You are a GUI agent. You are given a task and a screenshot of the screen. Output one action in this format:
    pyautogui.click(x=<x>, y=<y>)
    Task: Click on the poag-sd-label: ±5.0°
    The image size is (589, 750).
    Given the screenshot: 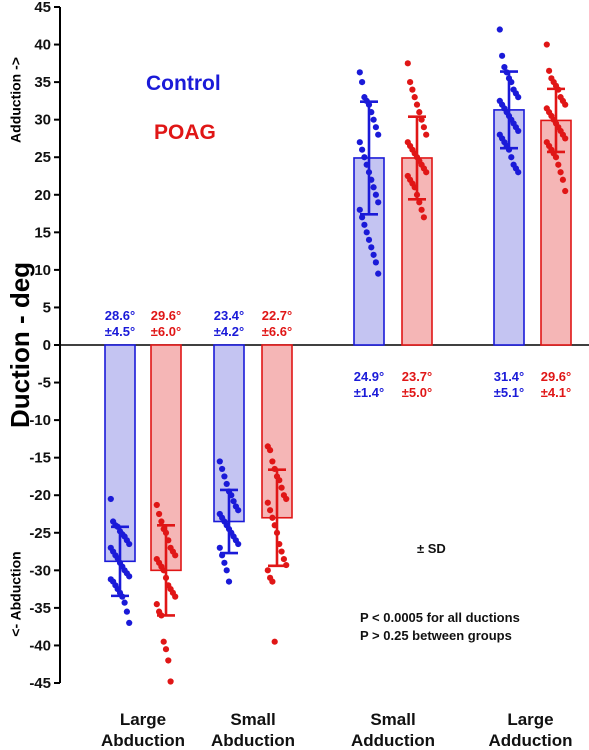 What is the action you would take?
    pyautogui.click(x=417, y=392)
    